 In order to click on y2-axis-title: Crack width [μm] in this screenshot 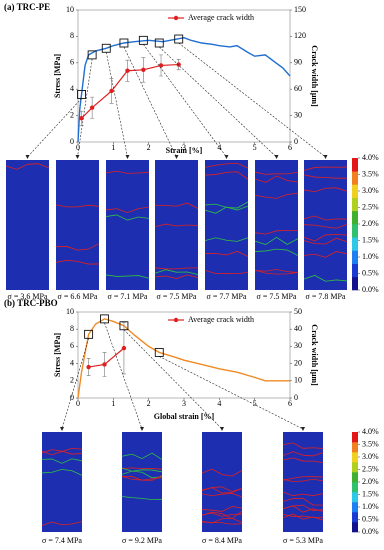, I will do `click(314, 76)`.